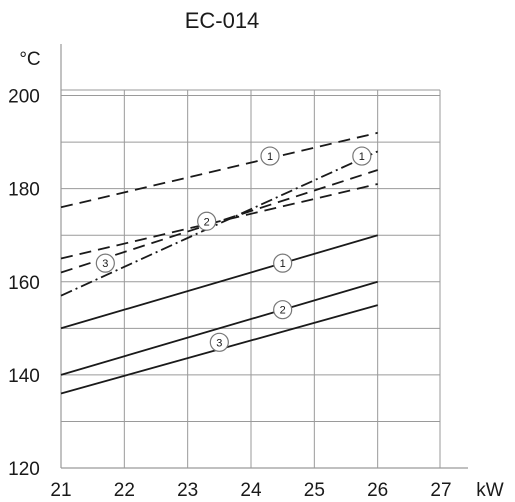 The width and height of the screenshot is (515, 502). I want to click on y-tick-label: 160, so click(24, 283).